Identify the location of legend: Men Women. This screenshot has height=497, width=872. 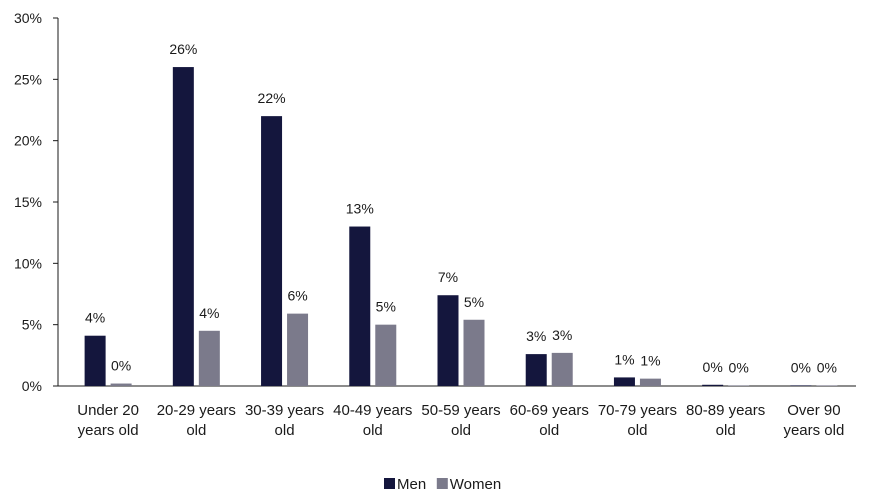
(442, 484).